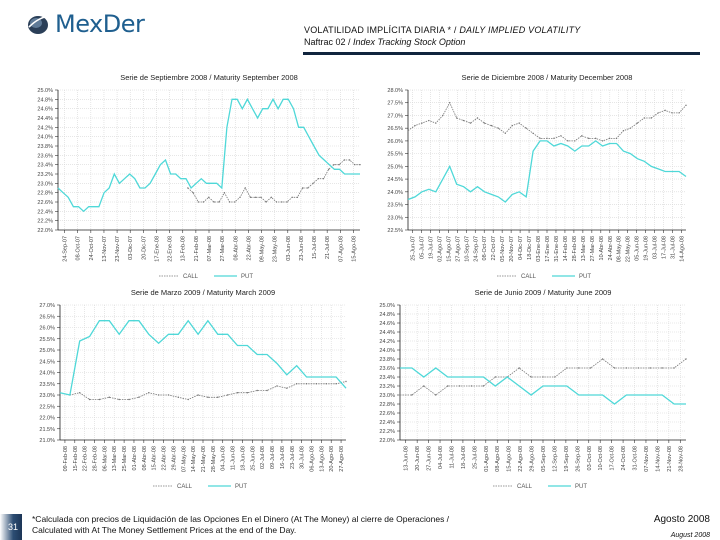 The height and width of the screenshot is (540, 720). I want to click on x-tick-label: 06-Mar-08, so click(105, 458).